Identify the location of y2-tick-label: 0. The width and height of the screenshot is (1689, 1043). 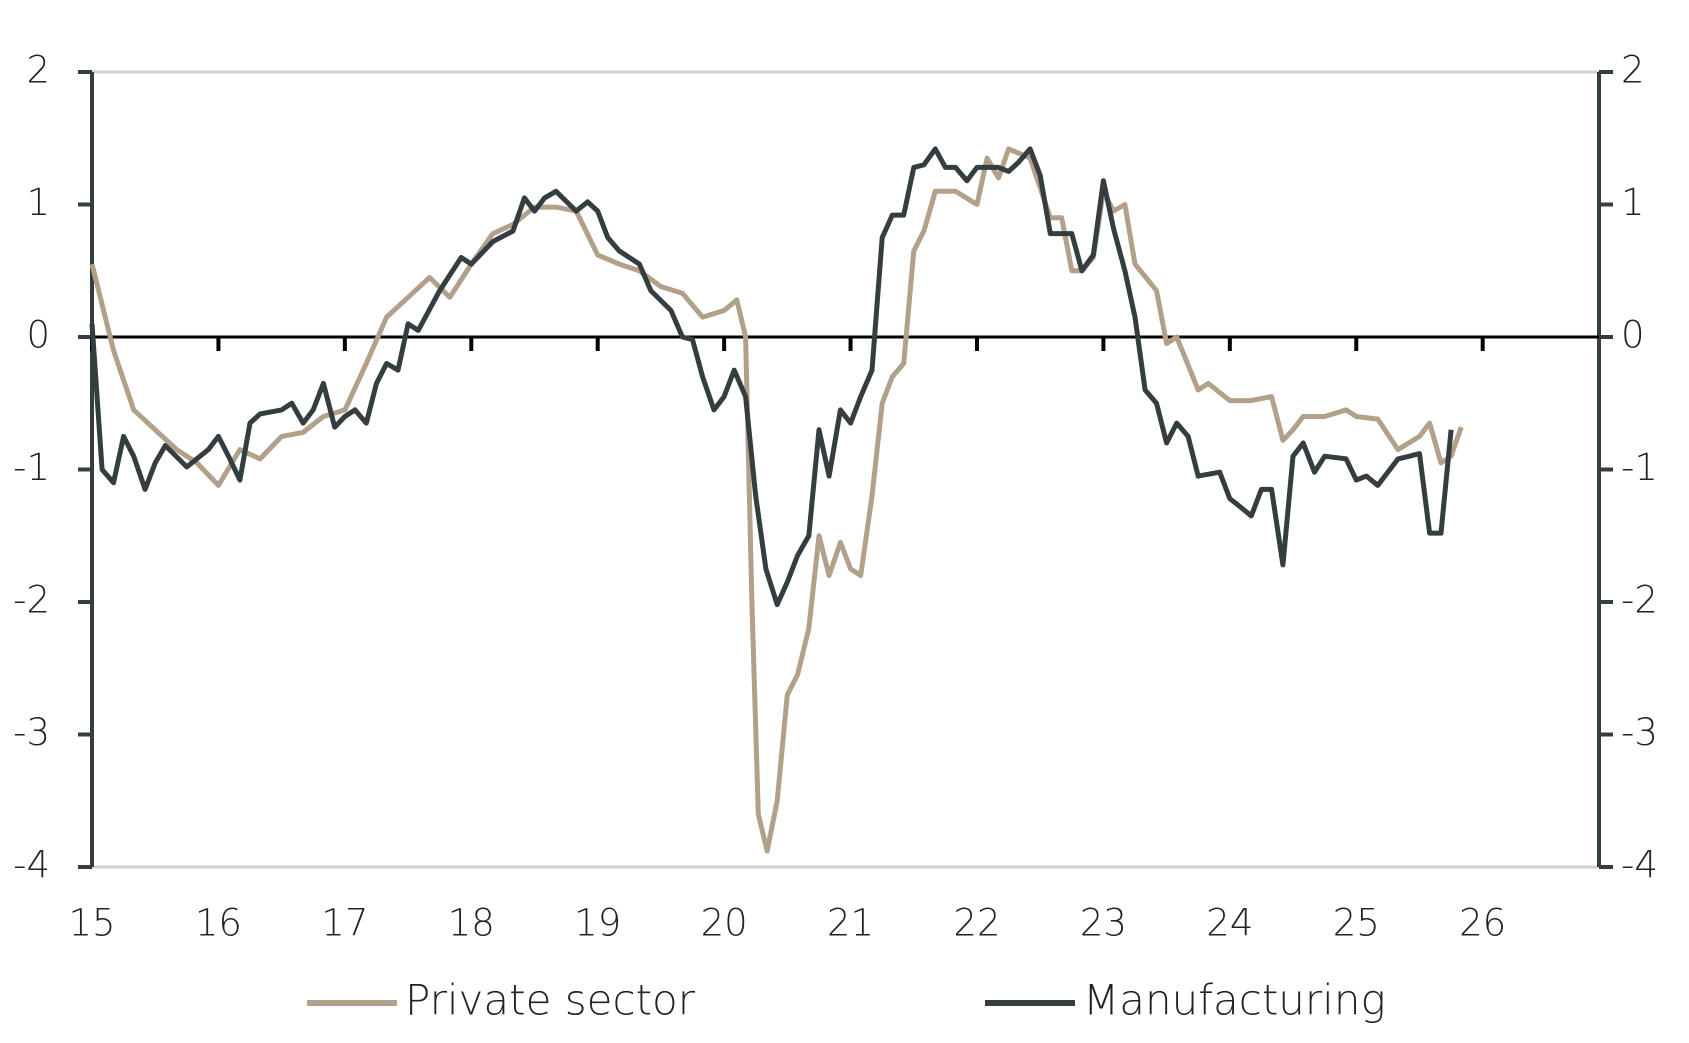
(1633, 335).